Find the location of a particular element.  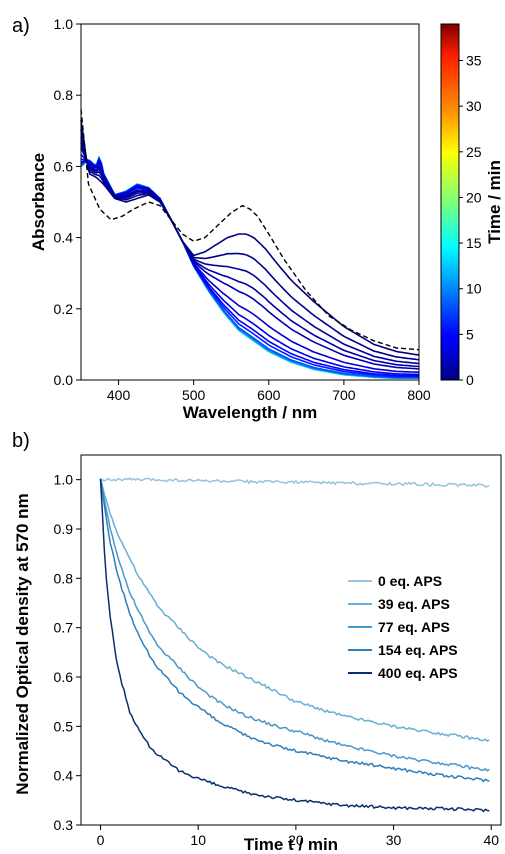

colorbar-ticks: 0 5 10 15 20 25 30 35 is located at coordinates (470, 220).